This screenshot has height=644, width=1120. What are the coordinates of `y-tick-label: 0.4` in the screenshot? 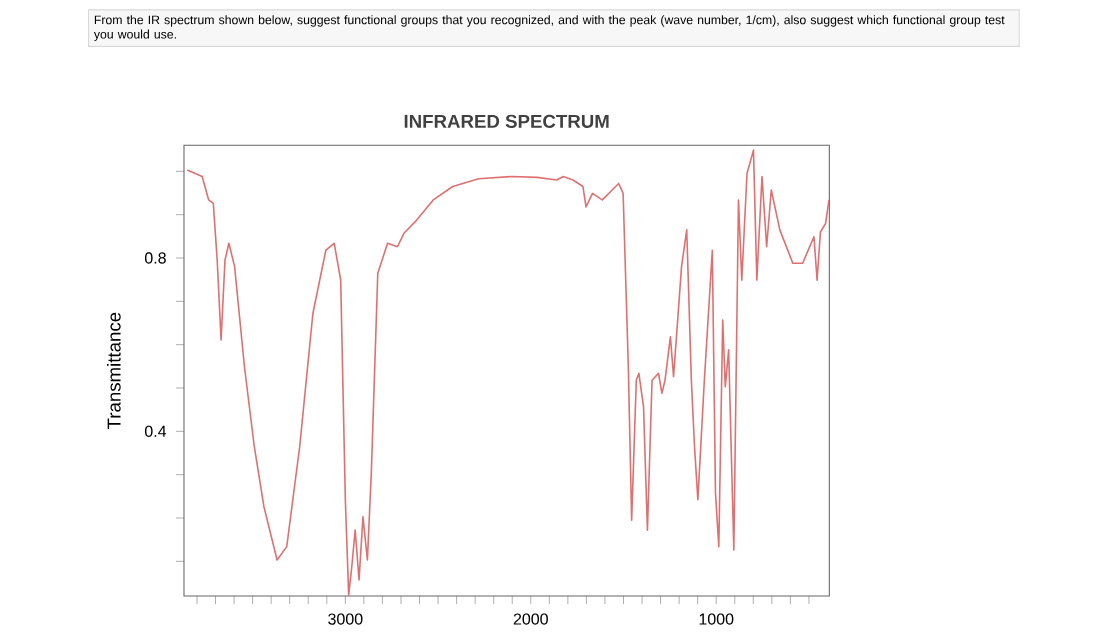 It's located at (155, 431).